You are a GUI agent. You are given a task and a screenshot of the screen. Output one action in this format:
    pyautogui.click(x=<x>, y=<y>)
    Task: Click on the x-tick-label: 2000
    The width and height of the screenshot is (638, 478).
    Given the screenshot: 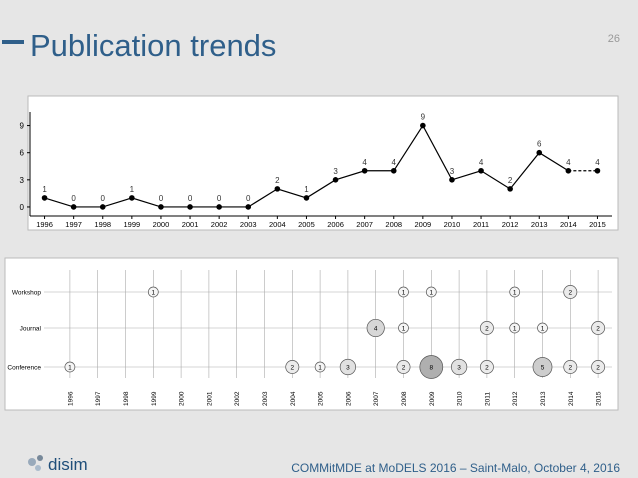 What is the action you would take?
    pyautogui.click(x=182, y=398)
    